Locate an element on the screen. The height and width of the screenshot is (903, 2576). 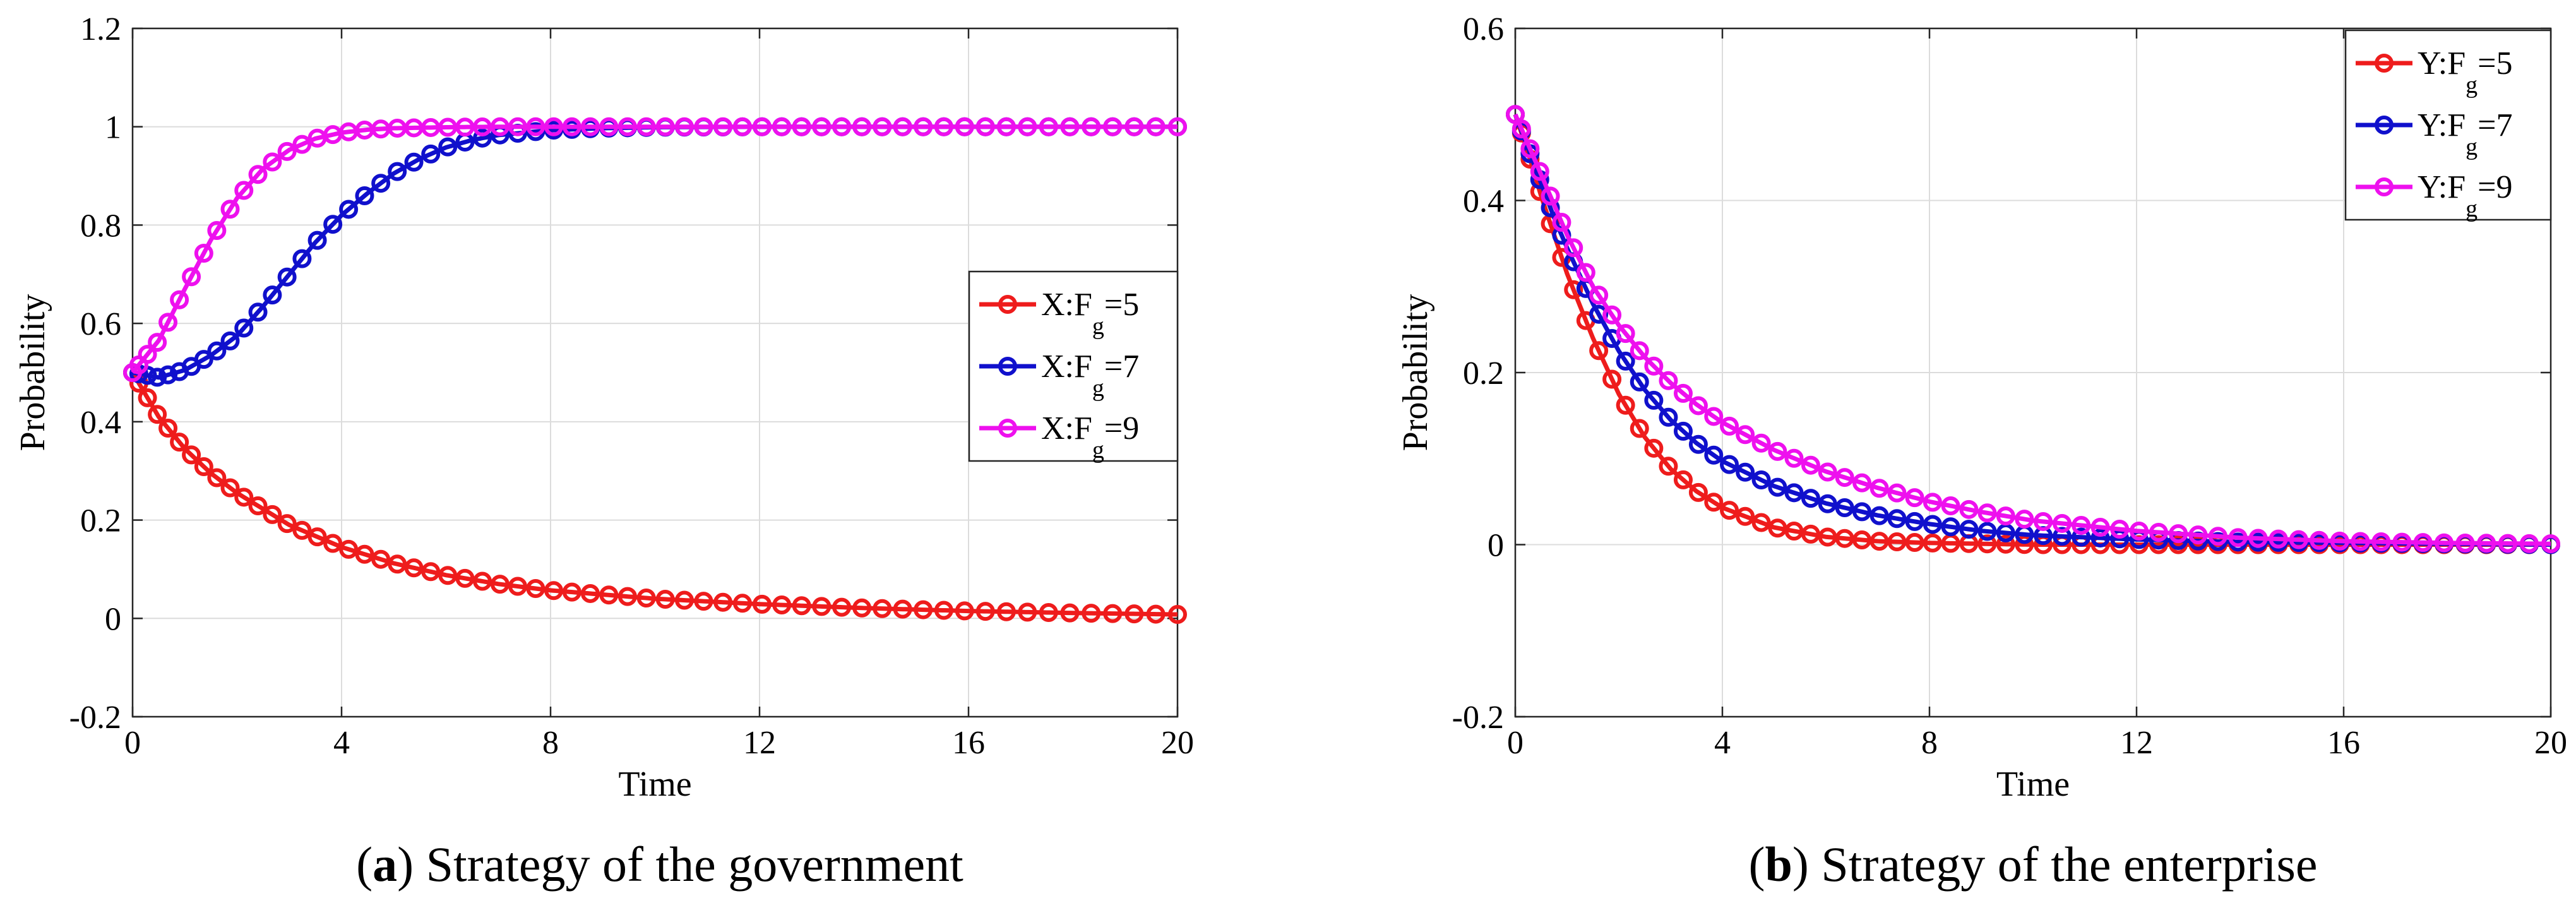
panel-b-x-tick-label: 0 is located at coordinates (1515, 743).